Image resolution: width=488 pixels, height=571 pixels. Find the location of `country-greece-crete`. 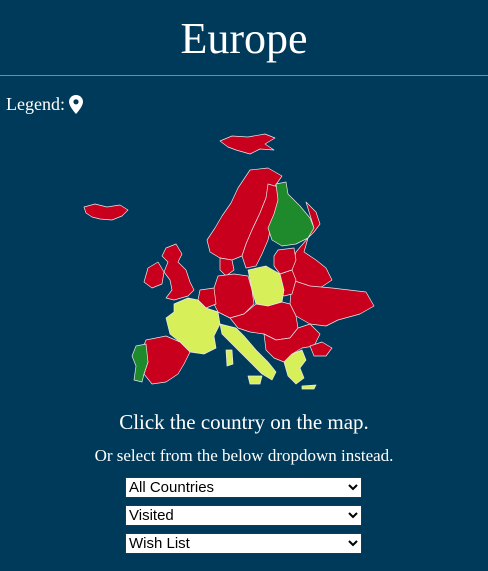

country-greece-crete is located at coordinates (309, 387).